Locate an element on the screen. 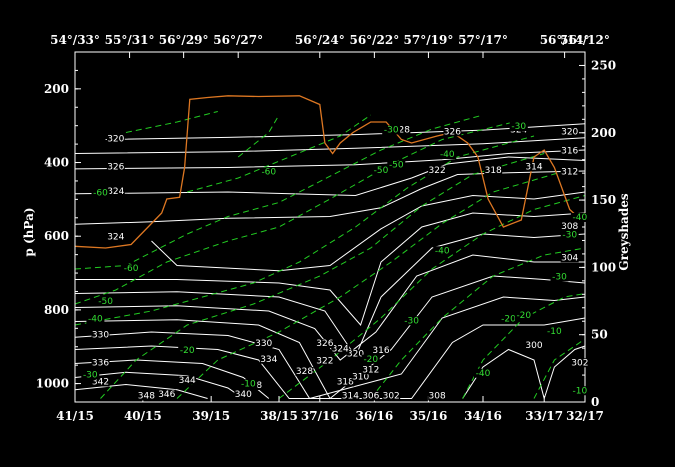  top-tick-label: 54°/33° is located at coordinates (75, 40).